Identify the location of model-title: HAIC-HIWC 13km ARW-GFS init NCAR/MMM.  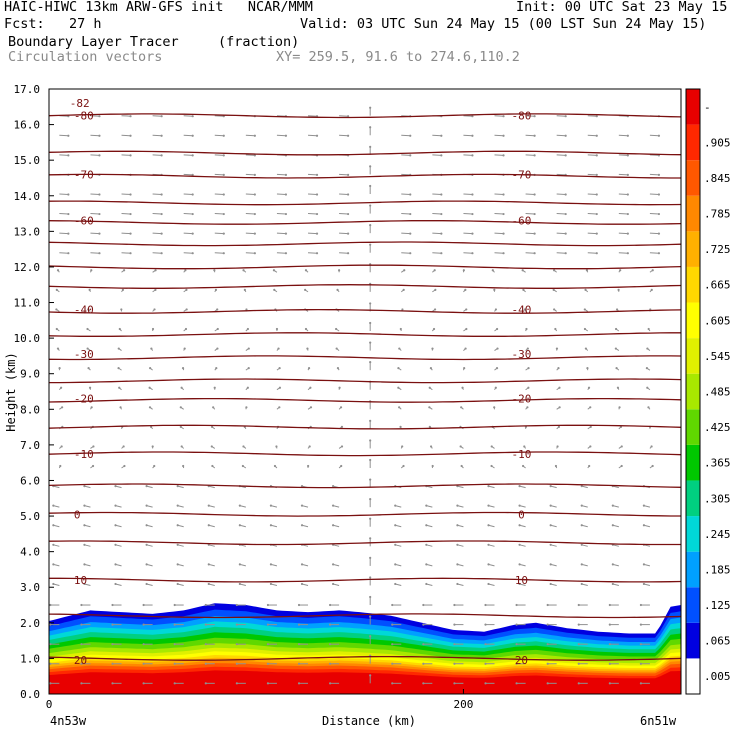
(158, 7).